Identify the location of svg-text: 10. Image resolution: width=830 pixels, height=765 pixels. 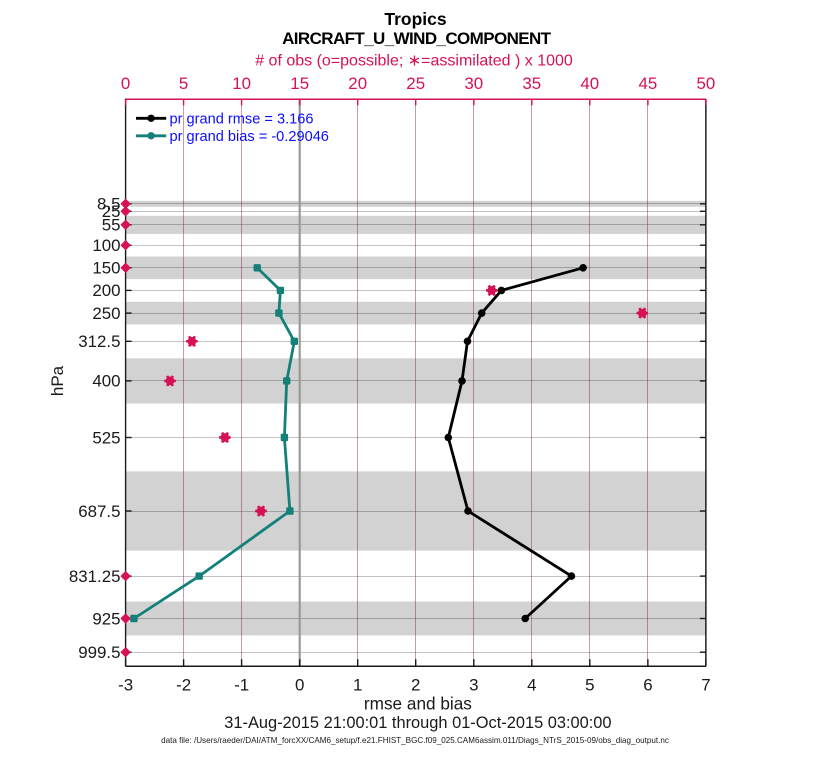
(241, 83).